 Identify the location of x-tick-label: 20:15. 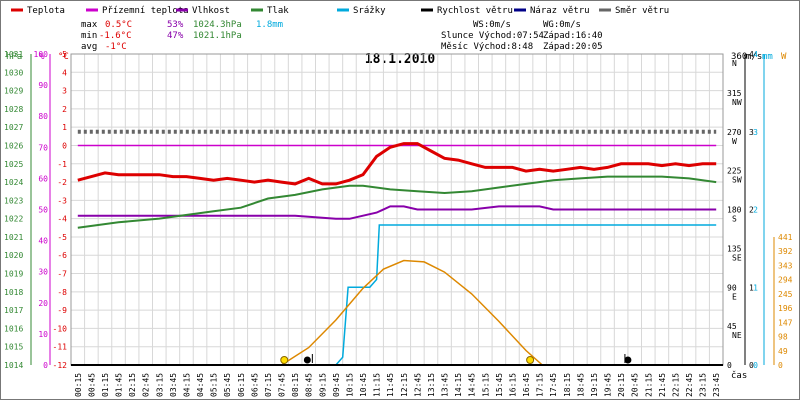
(621, 385).